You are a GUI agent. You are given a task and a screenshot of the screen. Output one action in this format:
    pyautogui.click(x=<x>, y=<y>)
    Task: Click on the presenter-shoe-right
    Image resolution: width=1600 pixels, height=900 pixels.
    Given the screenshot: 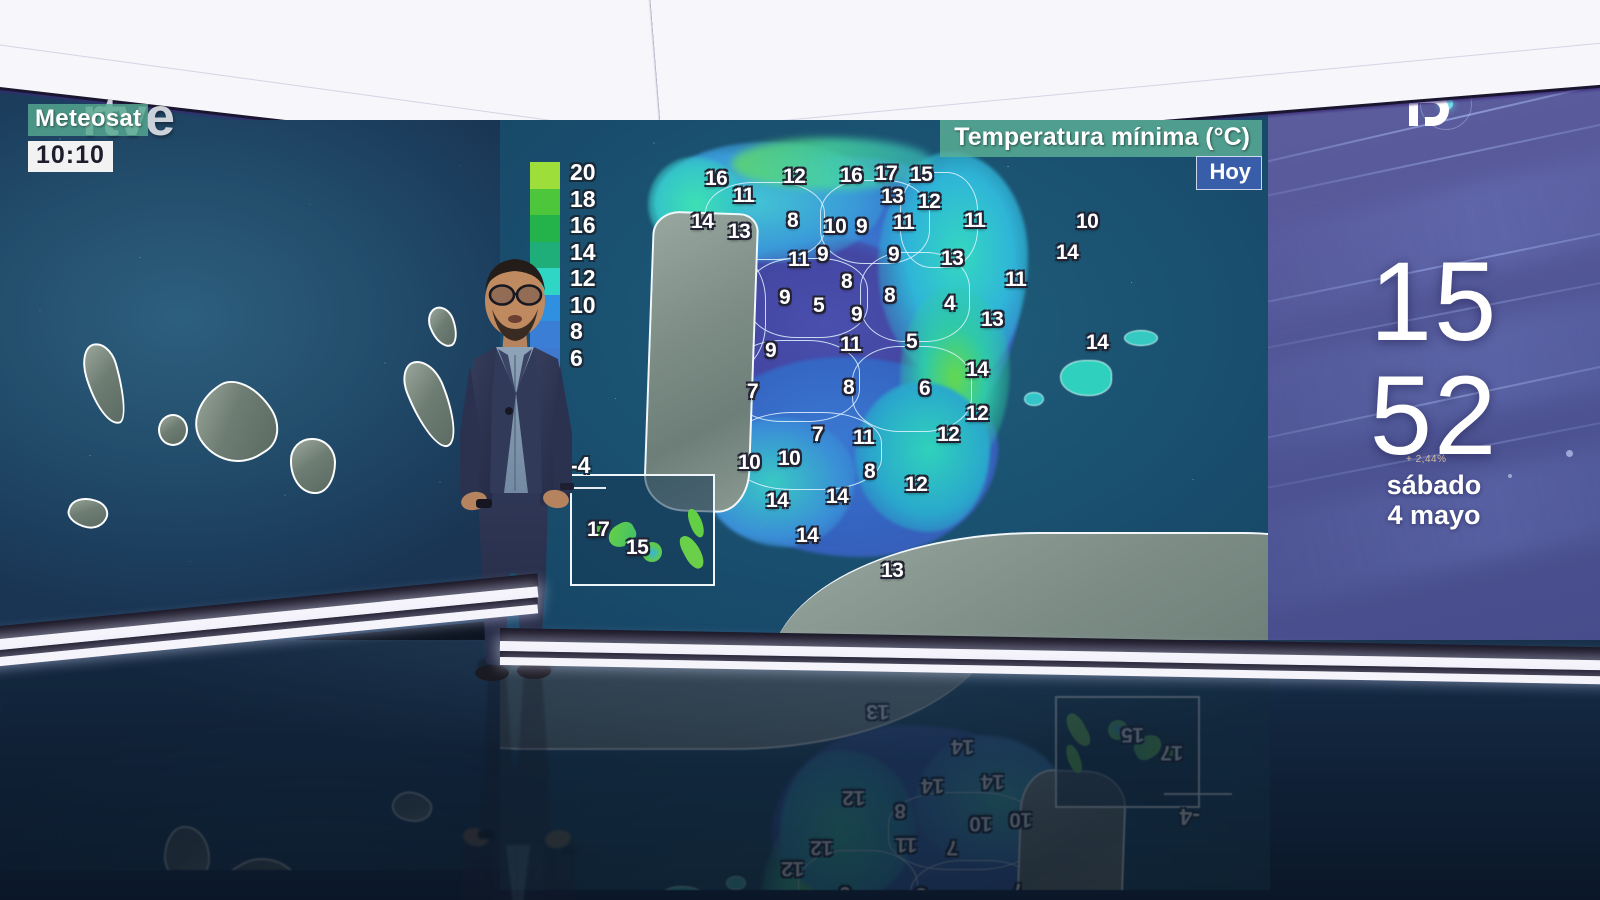 What is the action you would take?
    pyautogui.click(x=534, y=671)
    